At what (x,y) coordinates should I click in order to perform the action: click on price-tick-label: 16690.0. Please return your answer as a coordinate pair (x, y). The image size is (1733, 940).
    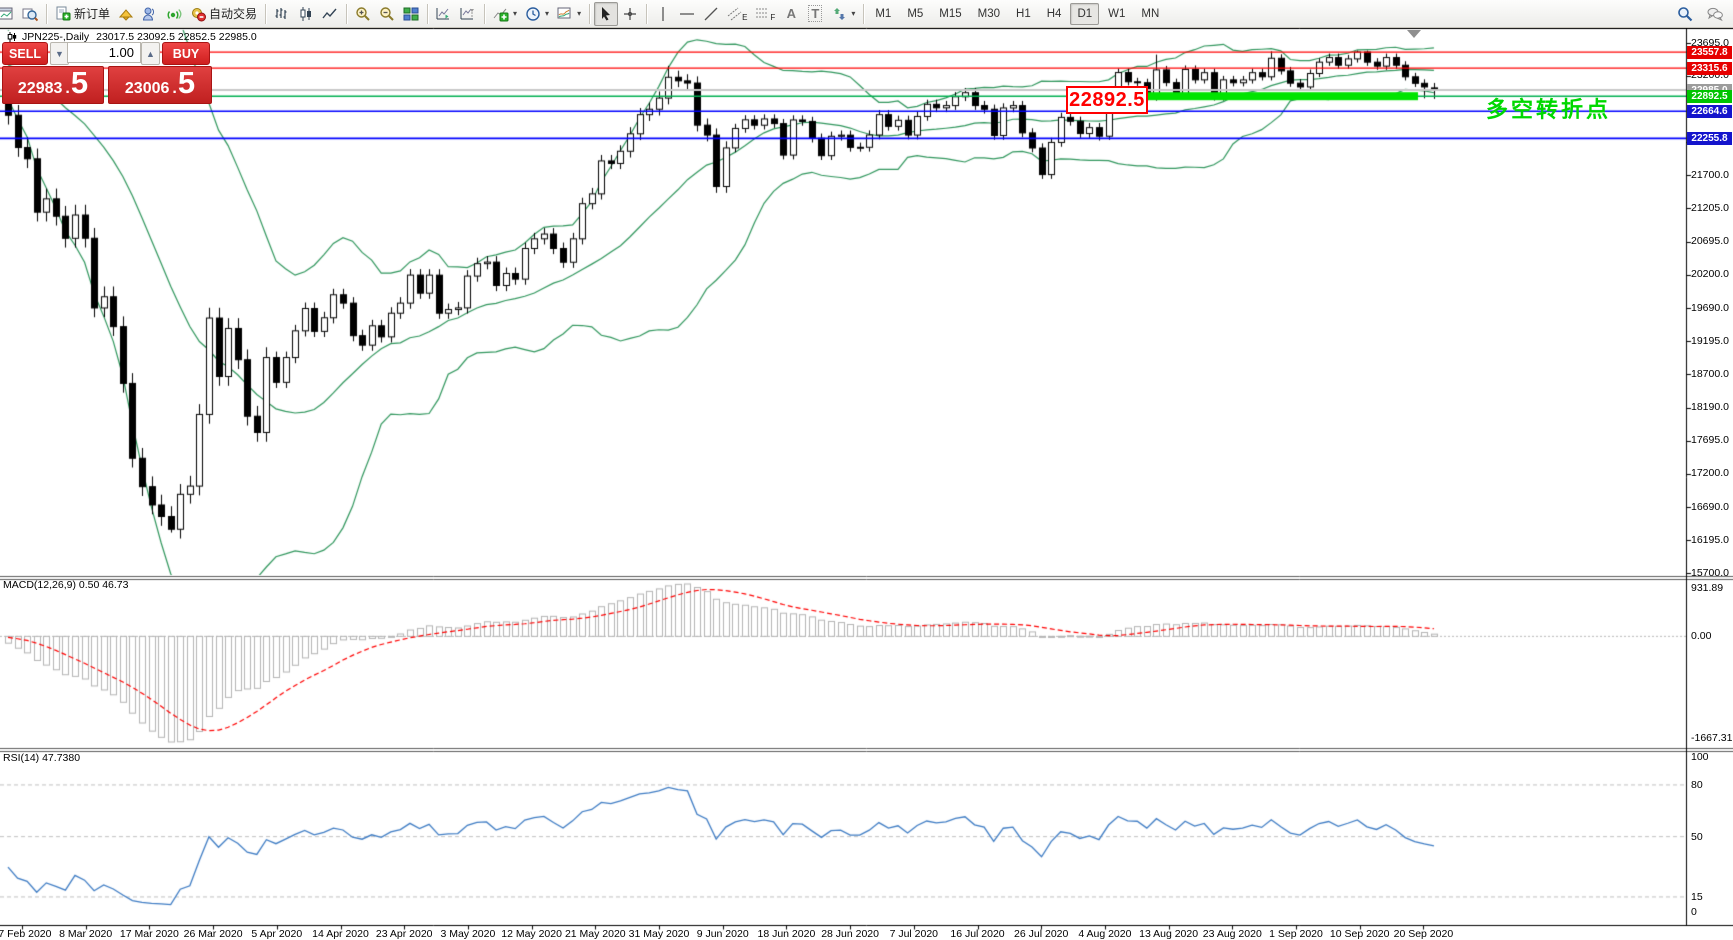
    Looking at the image, I should click on (1710, 506).